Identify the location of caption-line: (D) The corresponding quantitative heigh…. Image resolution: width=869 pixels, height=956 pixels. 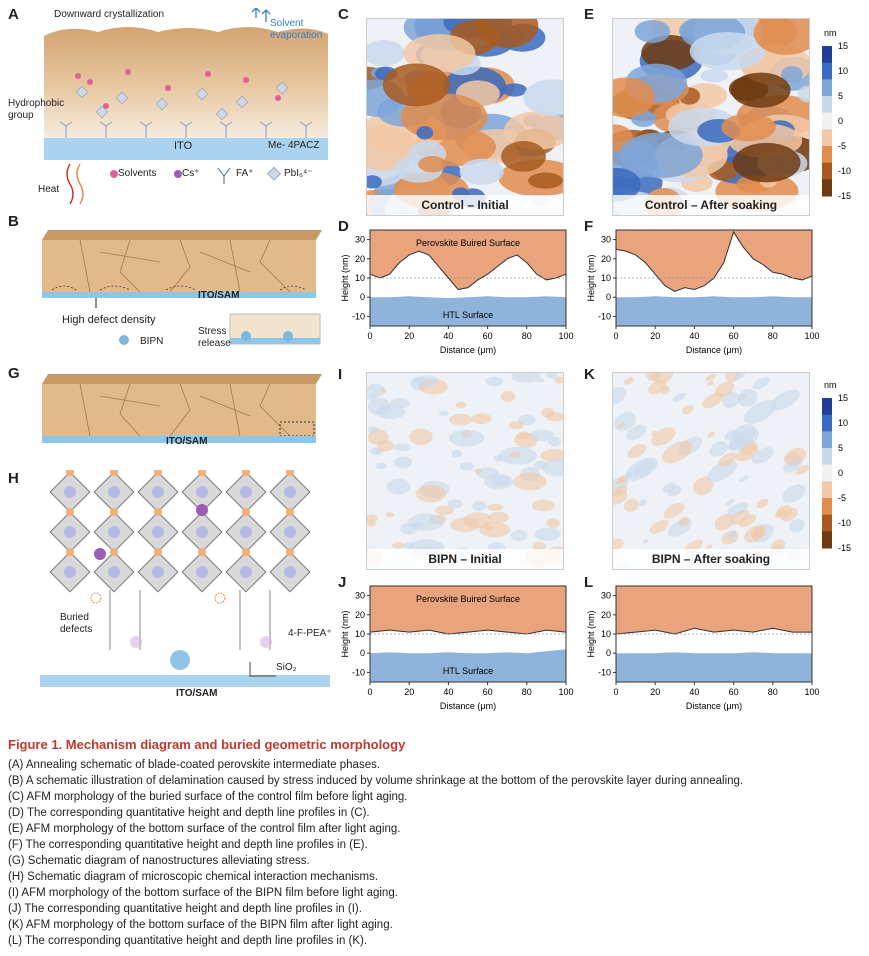
(189, 813).